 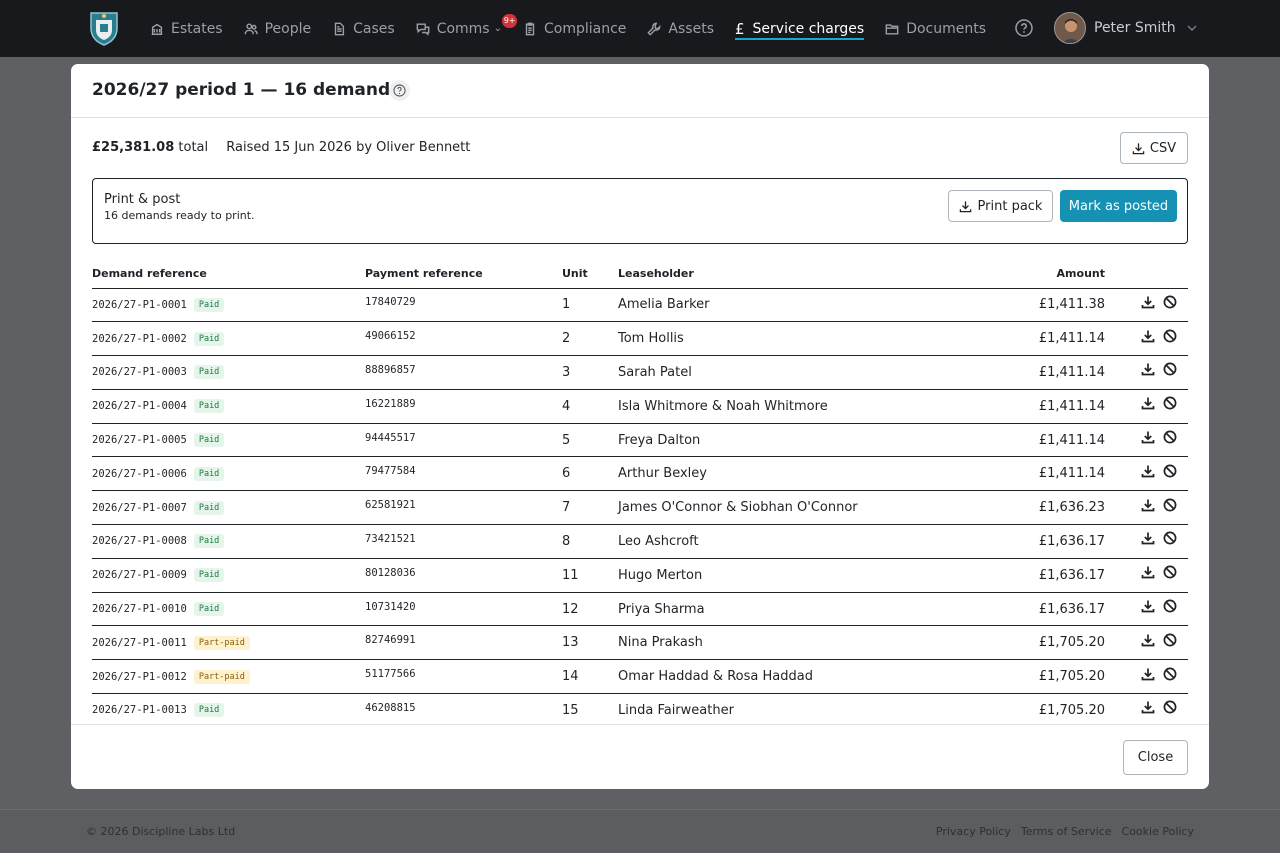 What do you see at coordinates (104, 28) in the screenshot?
I see `estate-crest-logo` at bounding box center [104, 28].